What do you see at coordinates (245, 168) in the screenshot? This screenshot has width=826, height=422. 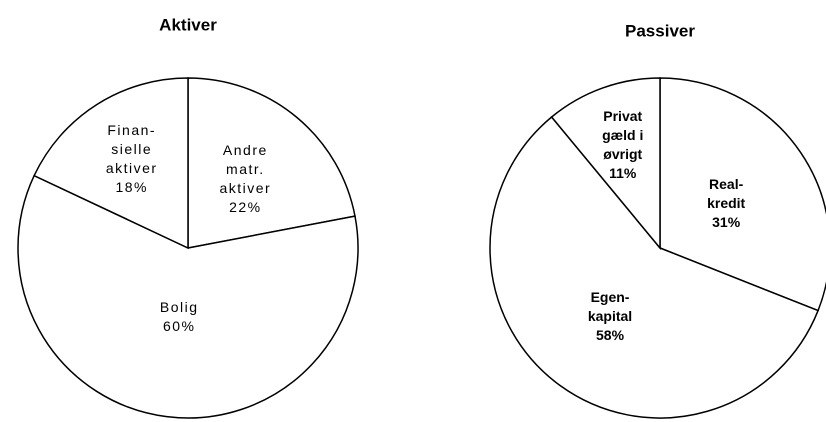 I see `category-label: Andre matr. aktiver` at bounding box center [245, 168].